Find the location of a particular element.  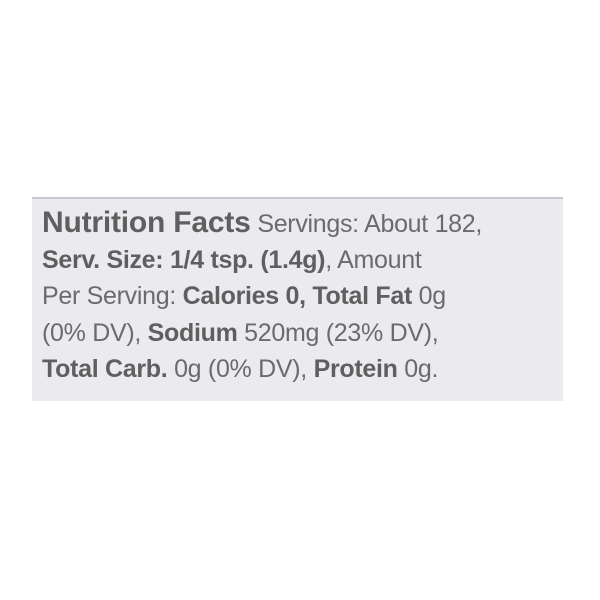

carb-label: Total Carb. is located at coordinates (105, 369).